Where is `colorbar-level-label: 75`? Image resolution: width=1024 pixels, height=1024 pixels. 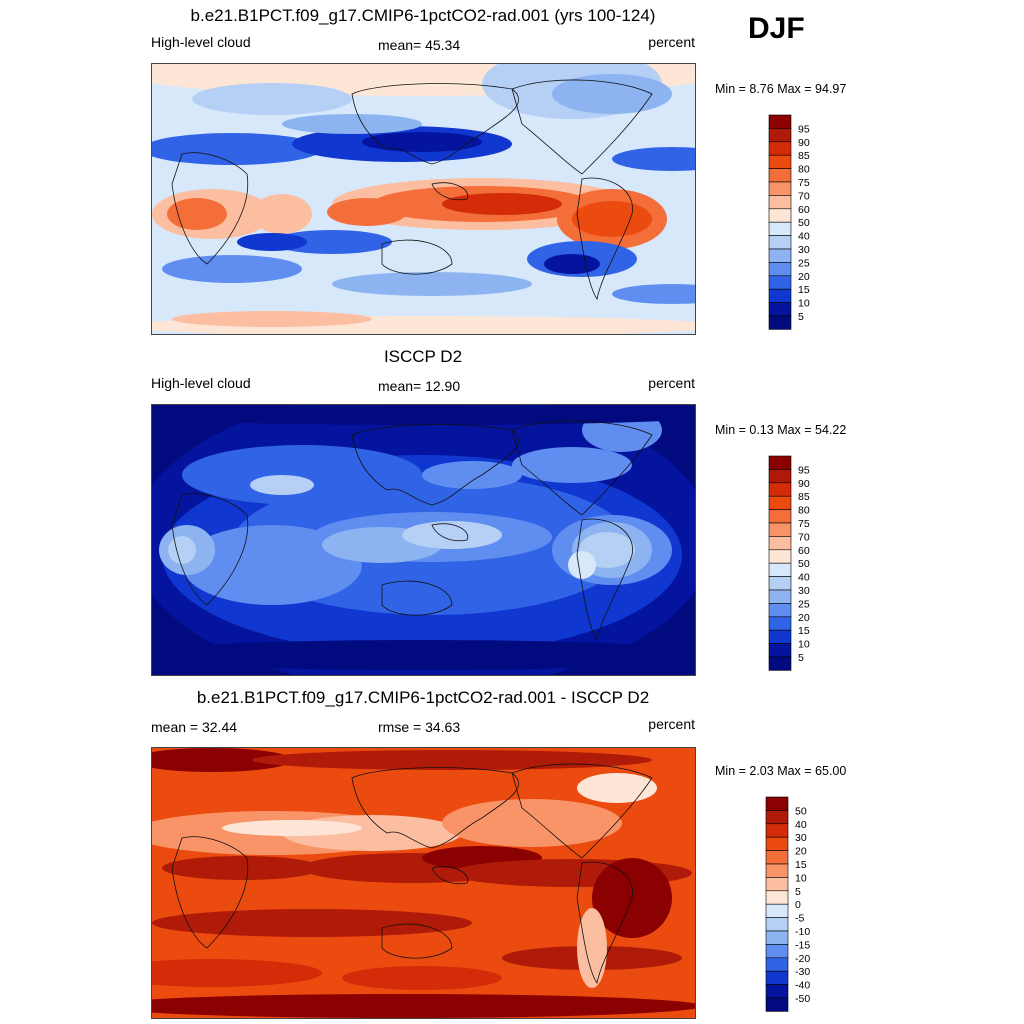 colorbar-level-label: 75 is located at coordinates (804, 524).